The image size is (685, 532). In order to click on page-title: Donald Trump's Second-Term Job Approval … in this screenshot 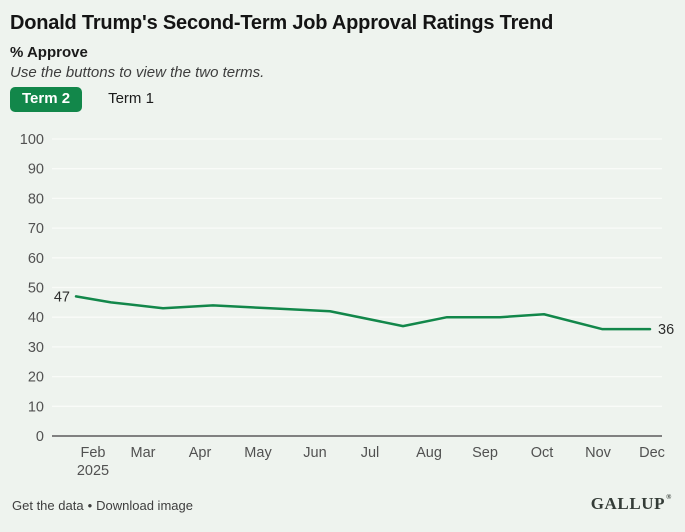, I will do `click(282, 23)`.